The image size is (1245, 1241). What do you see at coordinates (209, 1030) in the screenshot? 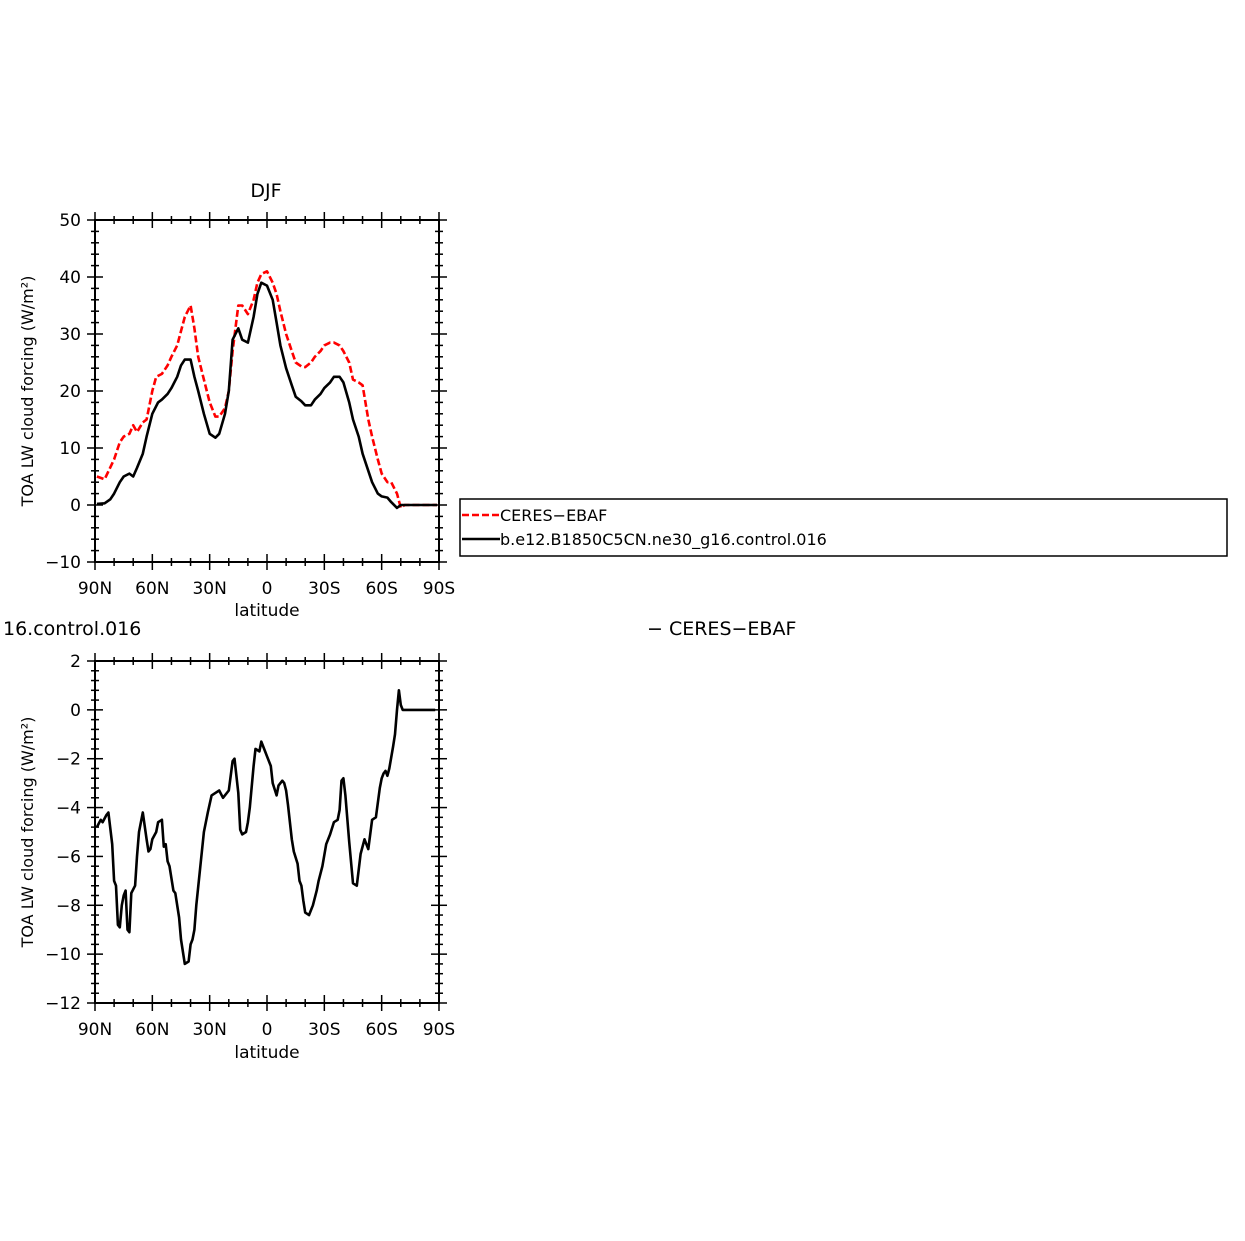
I see `bottom-x-tick-label: 30N` at bounding box center [209, 1030].